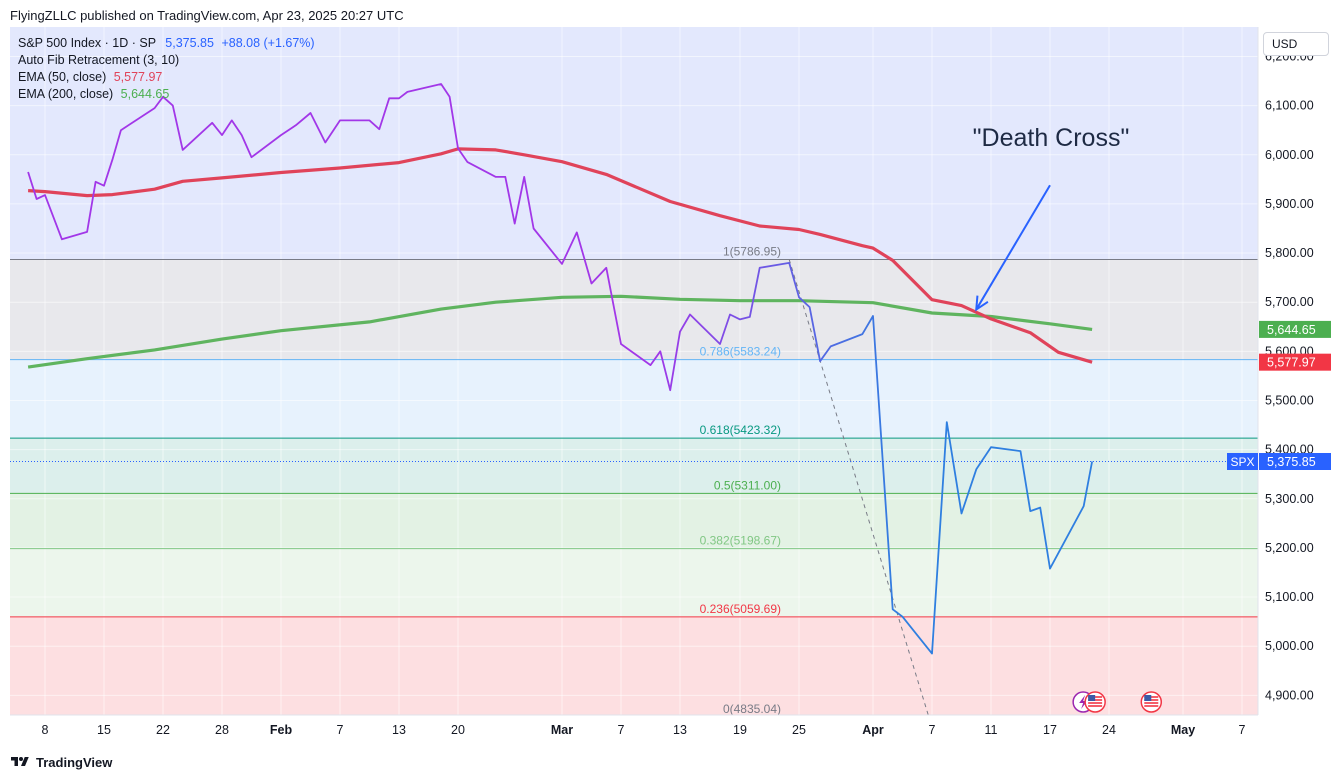 The width and height of the screenshot is (1341, 778). I want to click on trend-line, so click(860, 493).